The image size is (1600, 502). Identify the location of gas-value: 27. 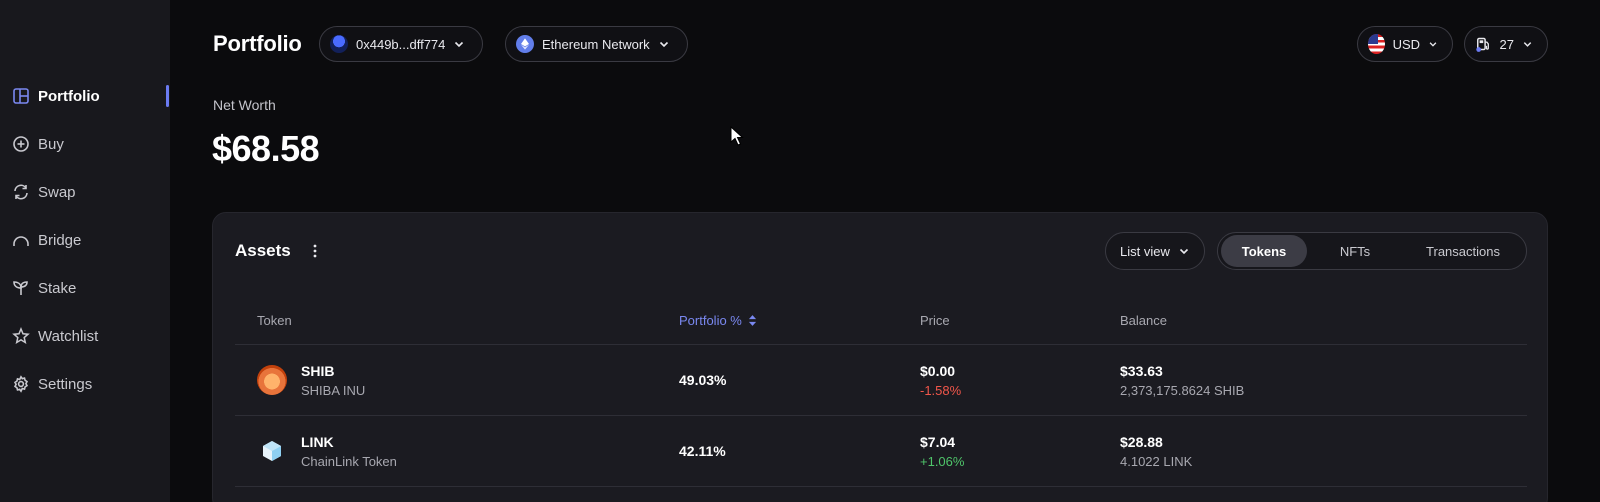
(1506, 44).